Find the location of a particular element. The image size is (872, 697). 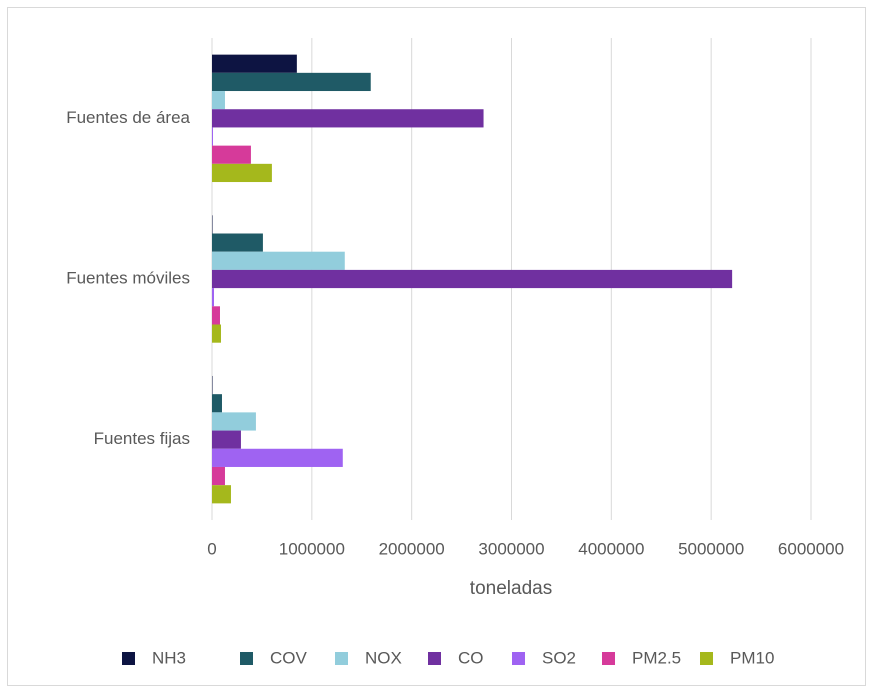

legend-label: COV is located at coordinates (289, 657).